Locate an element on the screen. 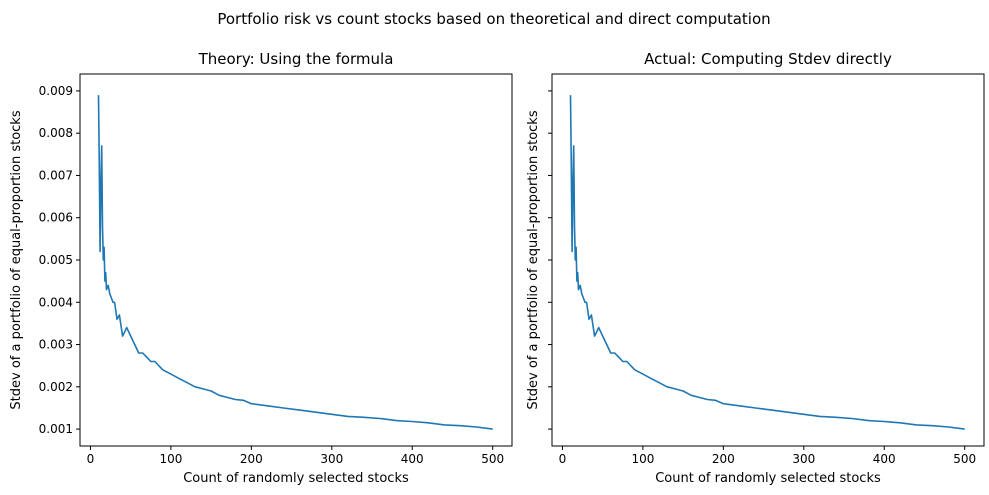  y-tick-label: 0.004 is located at coordinates (56, 302).